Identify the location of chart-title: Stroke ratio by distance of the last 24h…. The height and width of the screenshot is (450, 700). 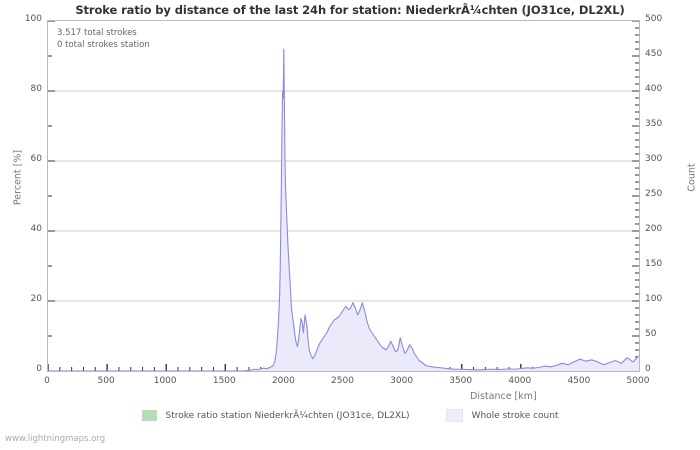
(350, 10).